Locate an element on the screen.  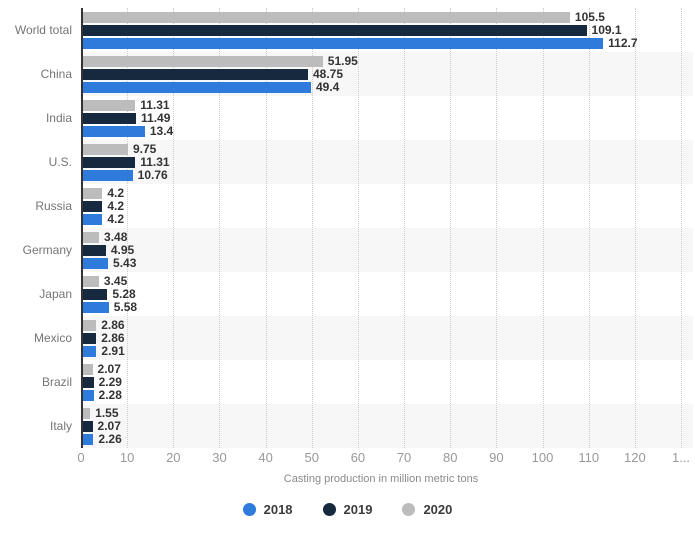
x-tick-label: 80 is located at coordinates (450, 457).